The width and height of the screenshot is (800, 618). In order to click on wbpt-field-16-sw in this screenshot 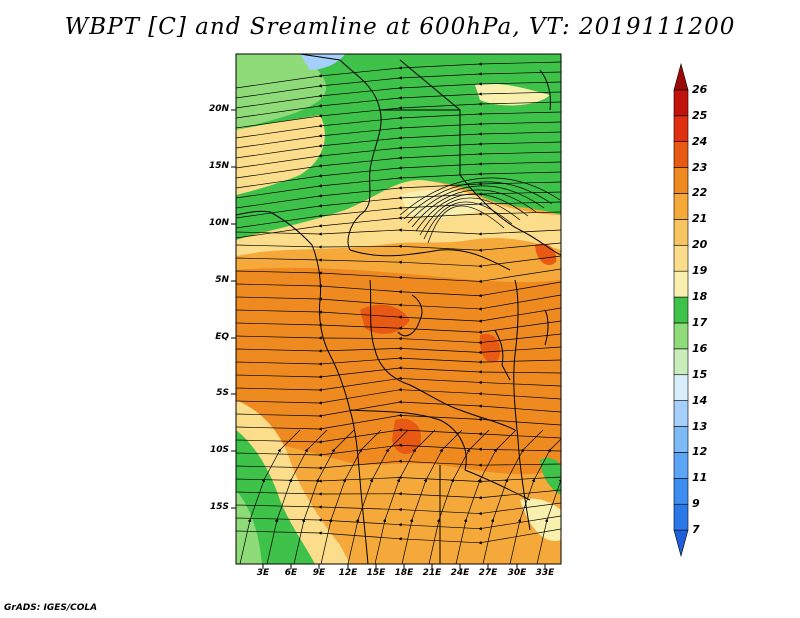, I will do `click(249, 527)`.